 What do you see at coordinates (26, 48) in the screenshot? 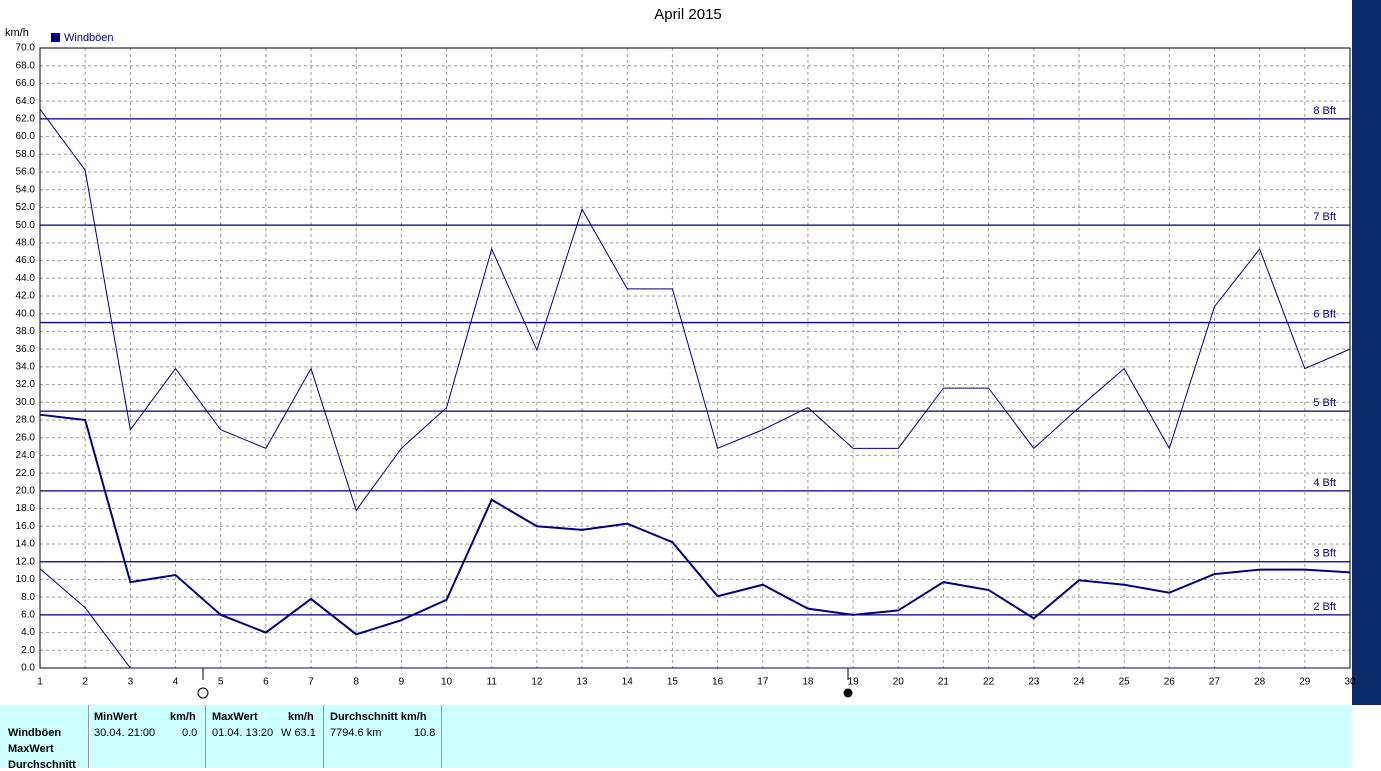
I see `y-tick-label: 70.0` at bounding box center [26, 48].